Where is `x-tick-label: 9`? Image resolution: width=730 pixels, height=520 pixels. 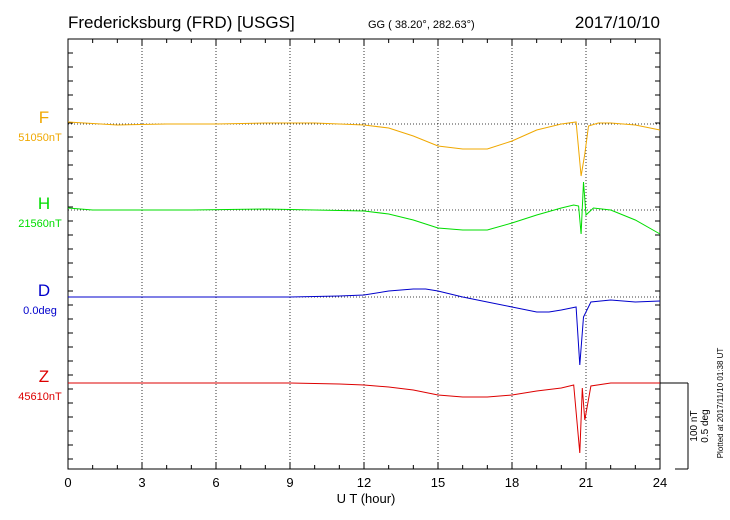 x-tick-label: 9 is located at coordinates (289, 482).